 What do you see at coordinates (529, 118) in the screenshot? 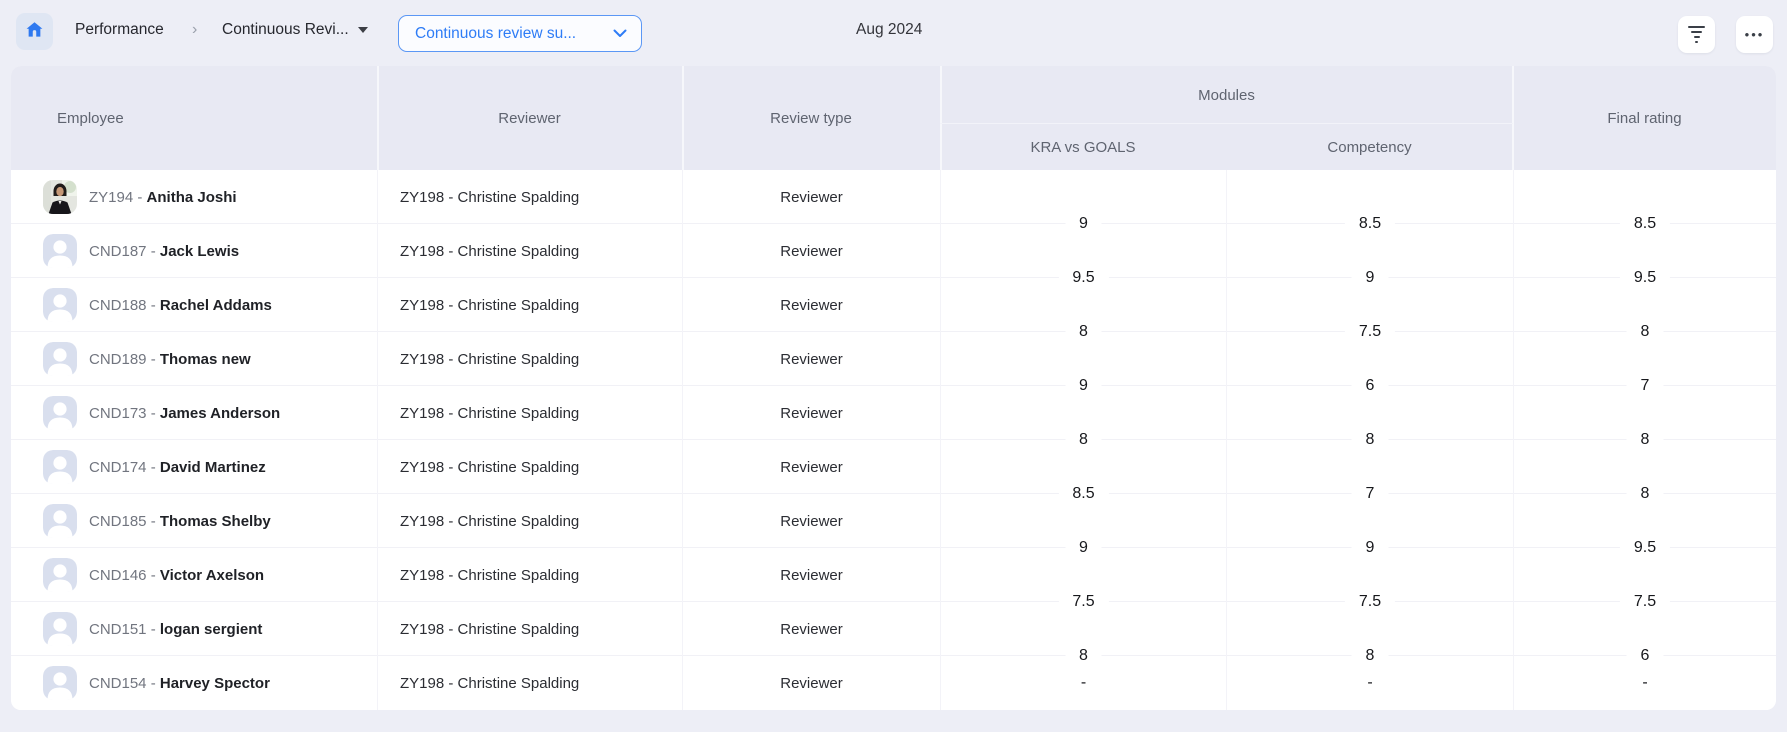
I see `column-header-reviewer: Reviewer` at bounding box center [529, 118].